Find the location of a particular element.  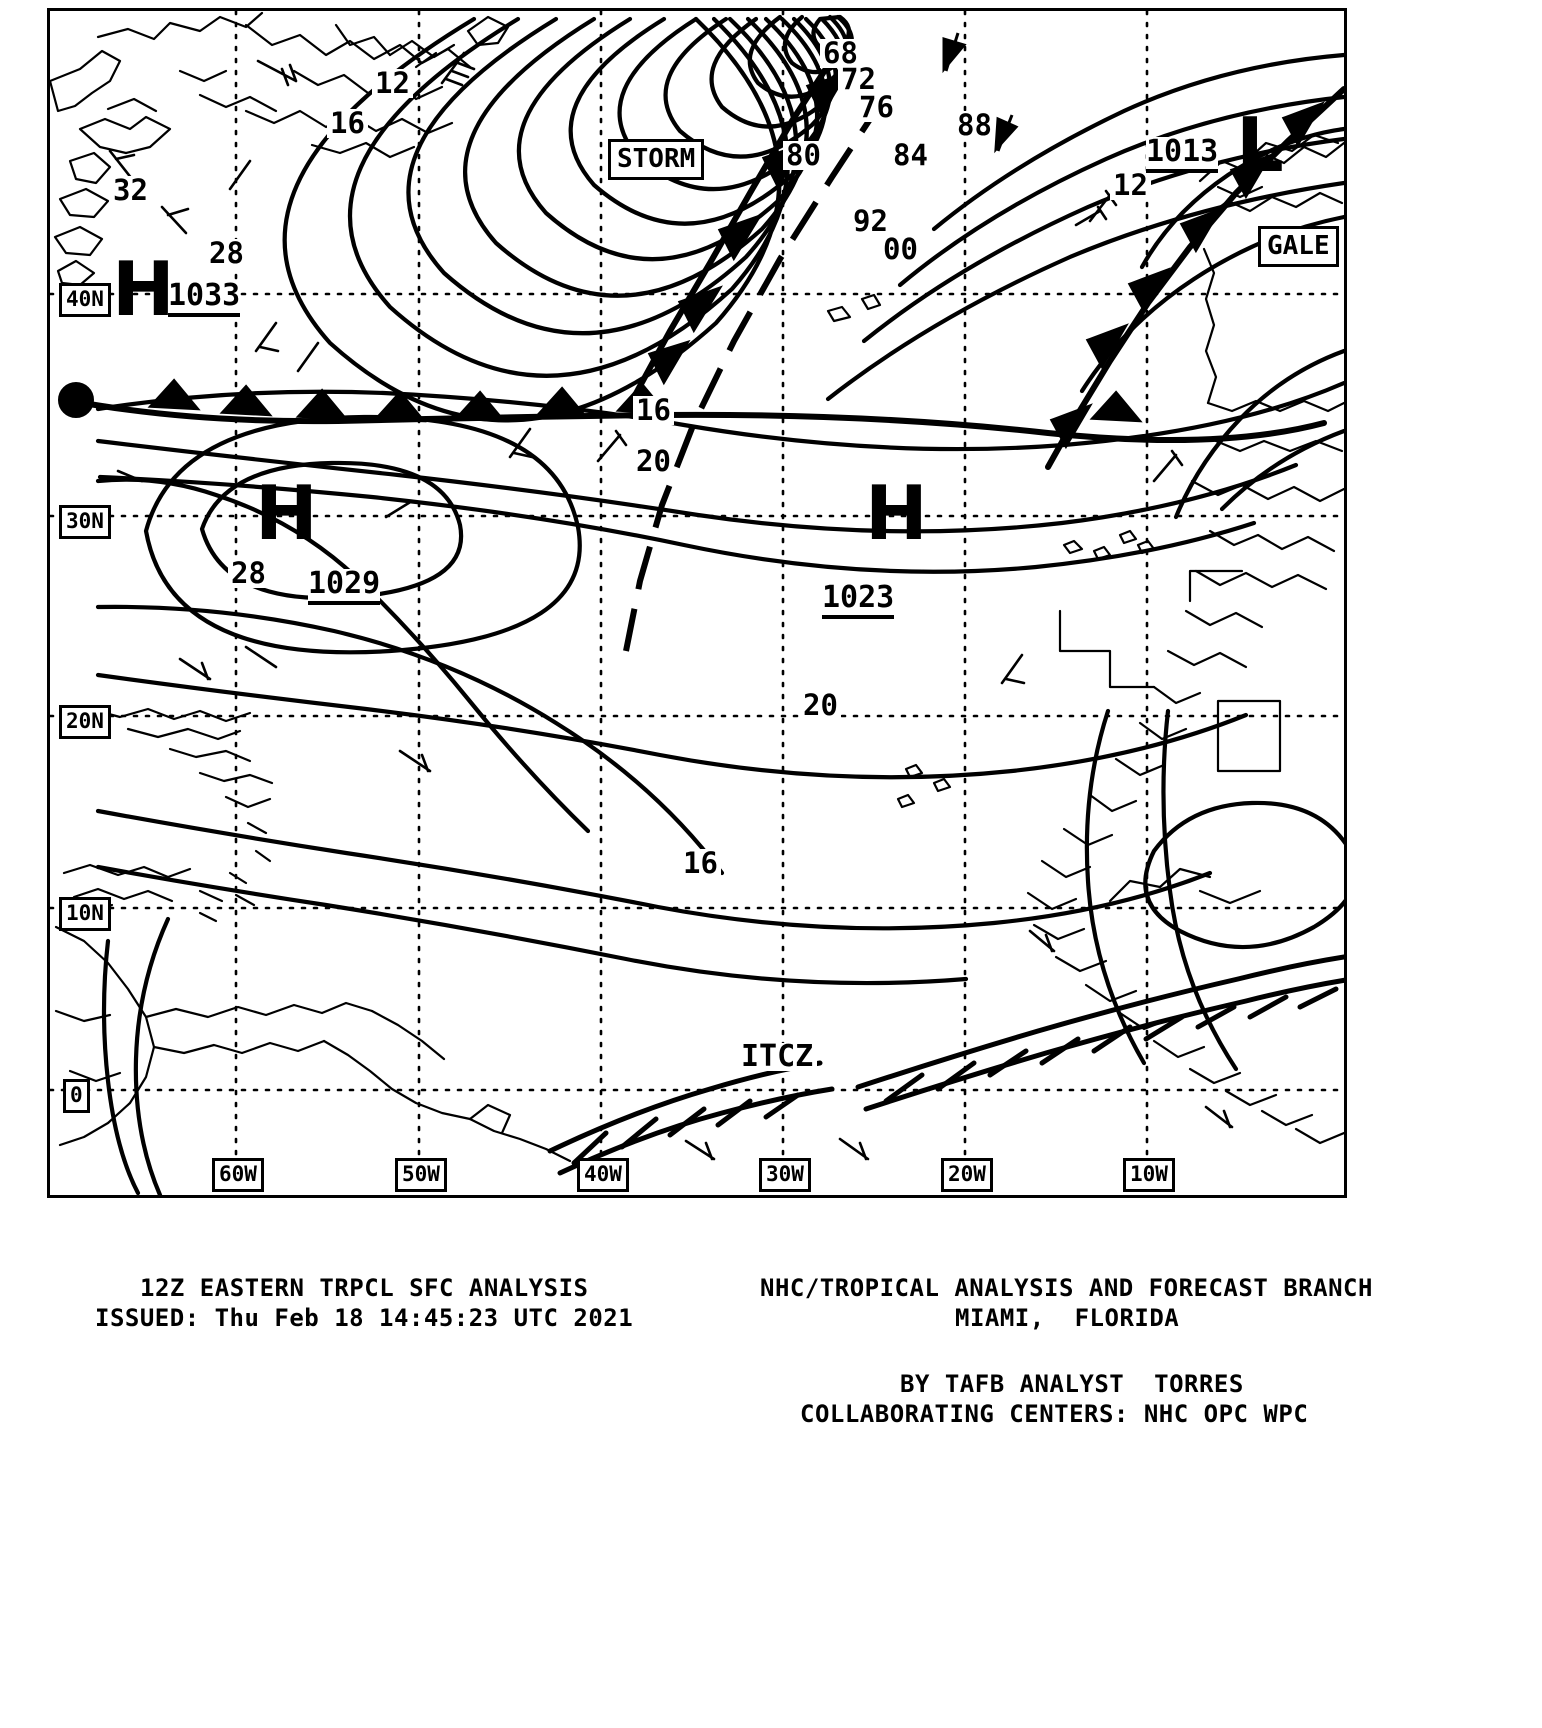

footer-title: 12Z EASTERN TRPCL SFC ANALYSIS is located at coordinates (364, 1288).